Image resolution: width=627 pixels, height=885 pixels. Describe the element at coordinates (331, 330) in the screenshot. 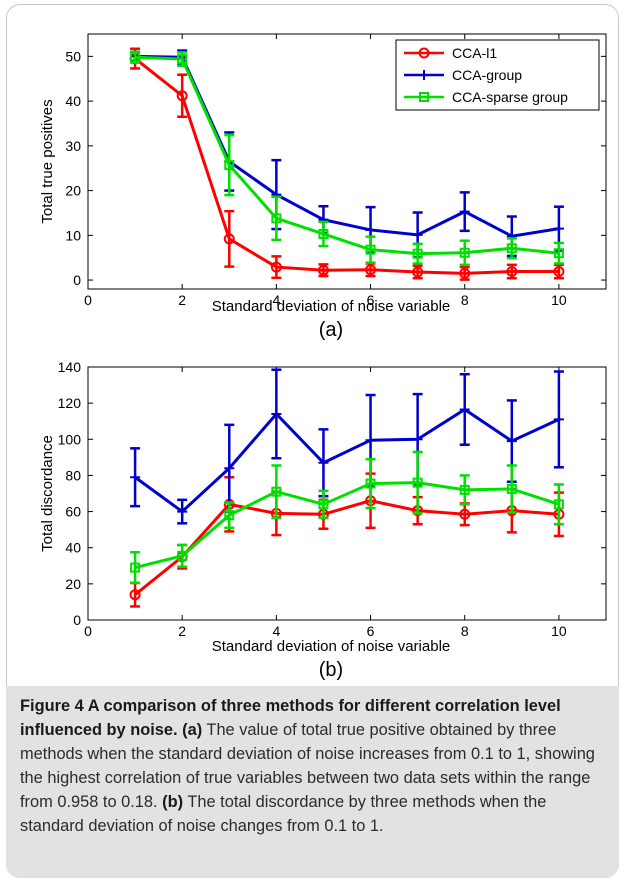

I see `panel-label: (a)` at that location.